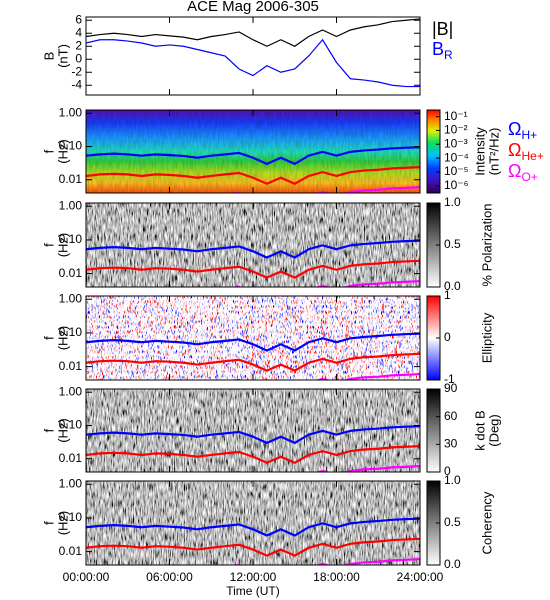 This screenshot has height=600, width=550. Describe the element at coordinates (78, 58) in the screenshot. I see `y-tick-label: 0` at that location.